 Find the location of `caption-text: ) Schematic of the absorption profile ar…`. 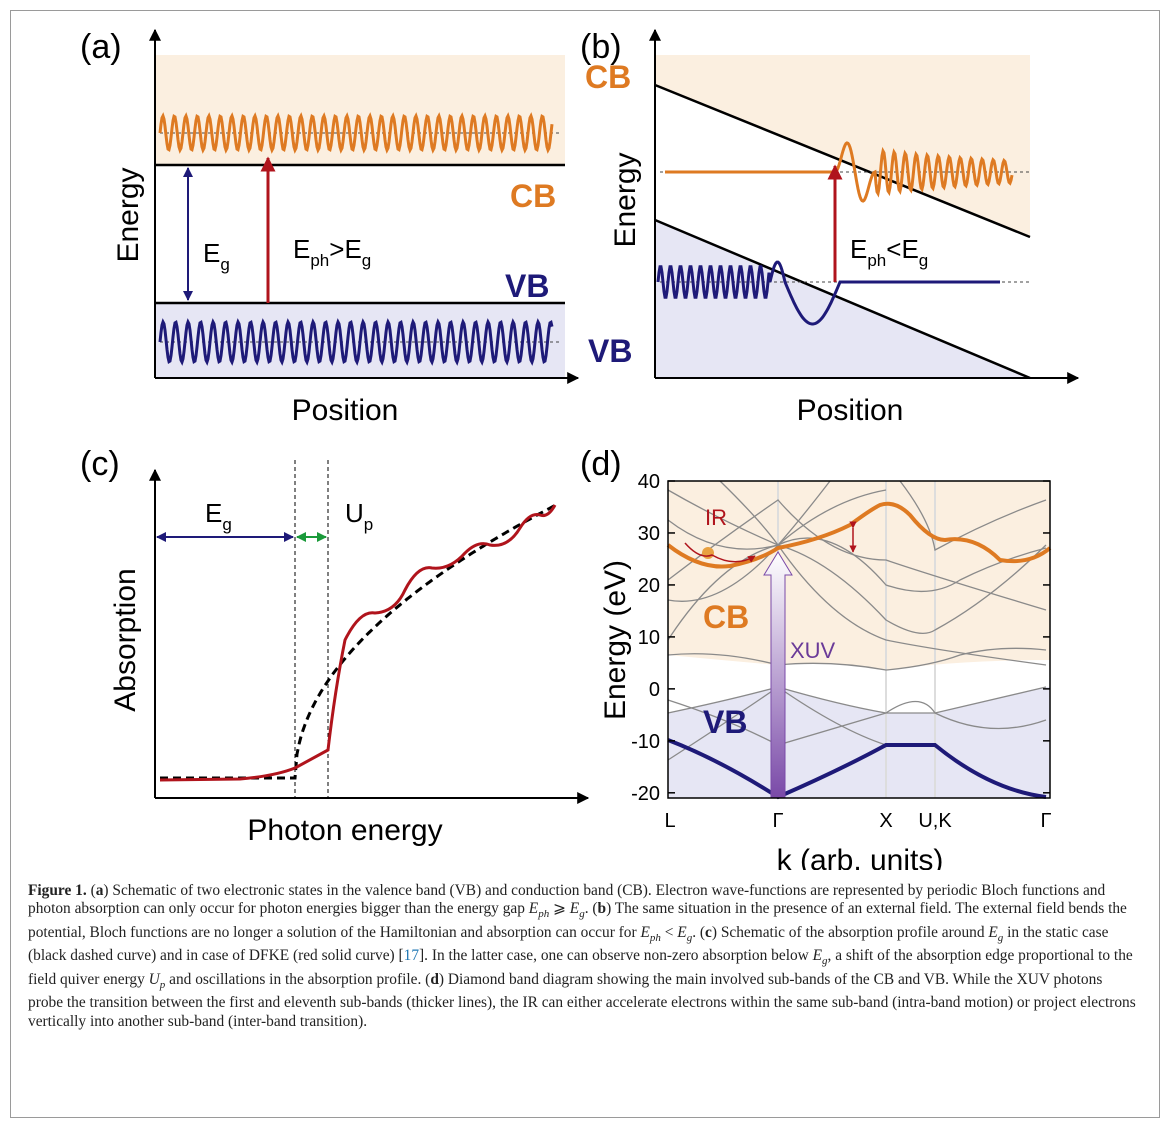

caption-text: ) Schematic of the absorption profile ar… is located at coordinates (850, 932).